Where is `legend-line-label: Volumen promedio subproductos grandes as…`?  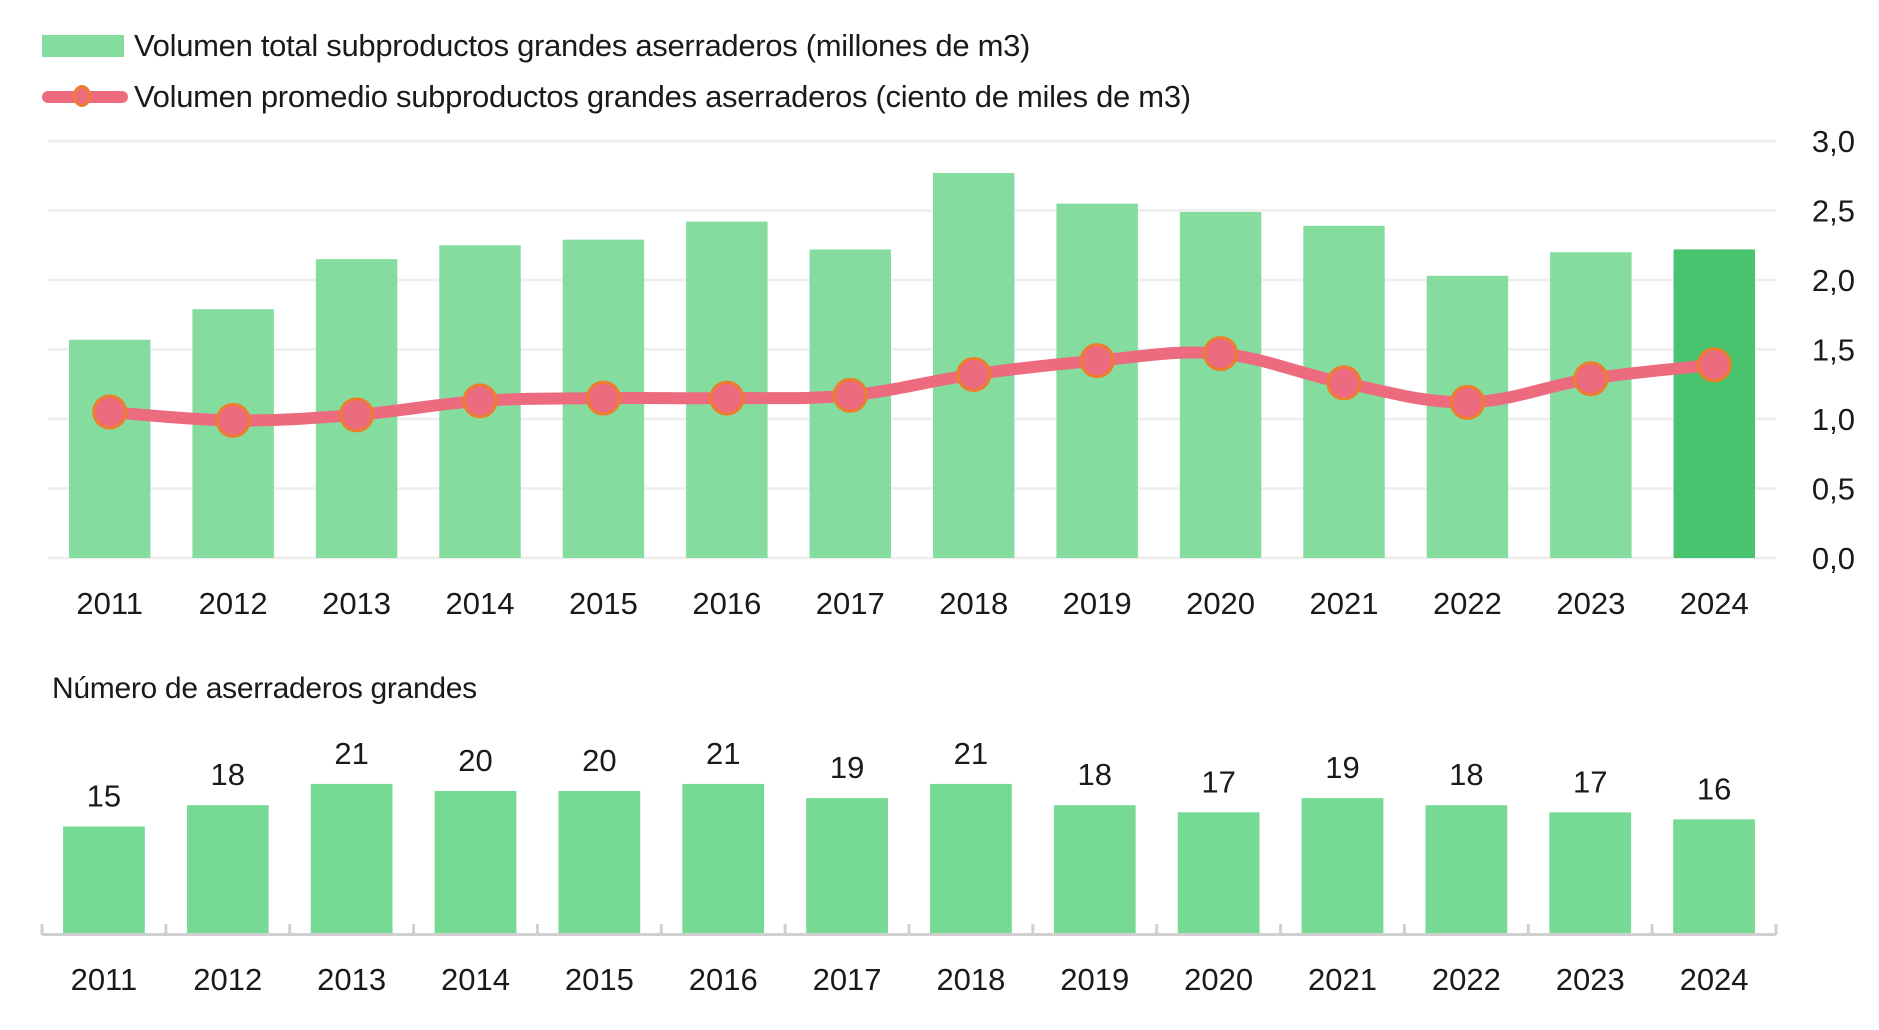
legend-line-label: Volumen promedio subproductos grandes as… is located at coordinates (662, 96).